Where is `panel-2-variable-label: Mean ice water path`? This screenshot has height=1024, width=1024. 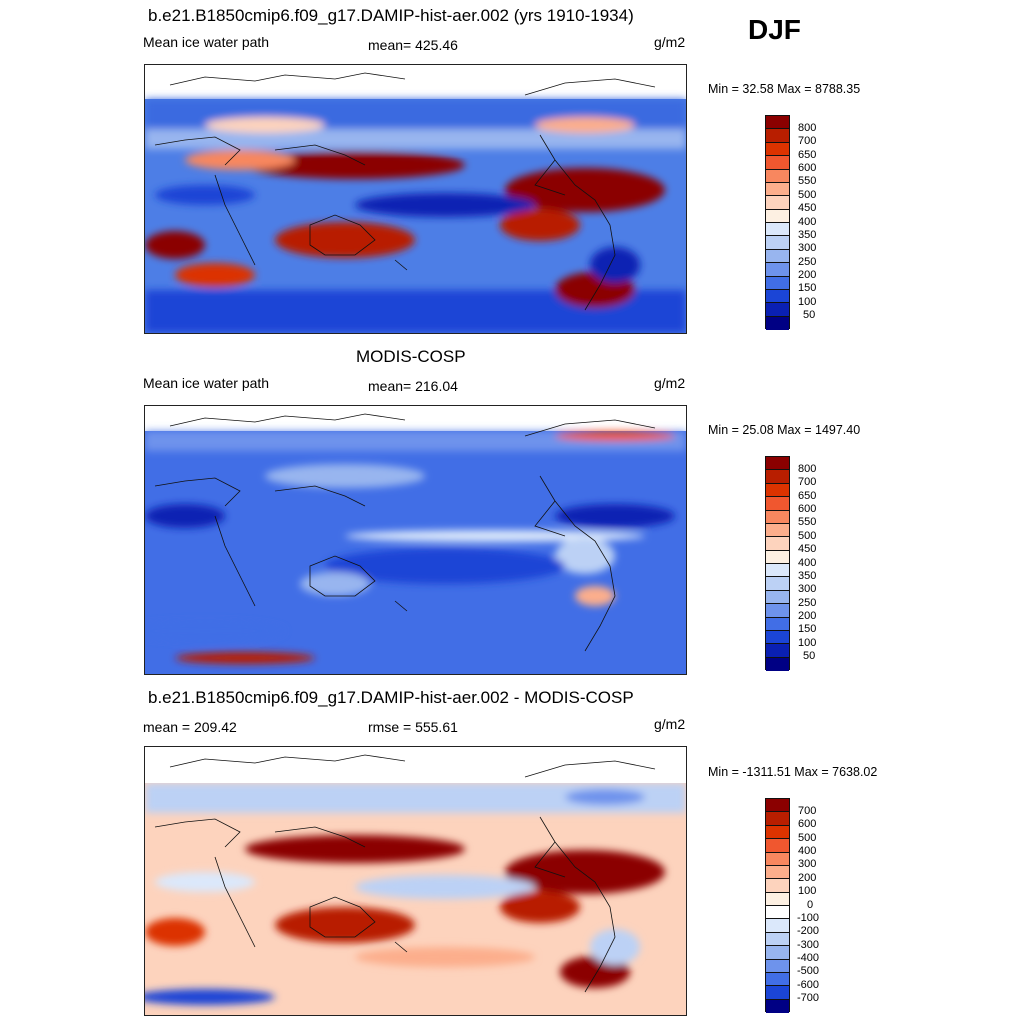
panel-2-variable-label: Mean ice water path is located at coordinates (206, 383).